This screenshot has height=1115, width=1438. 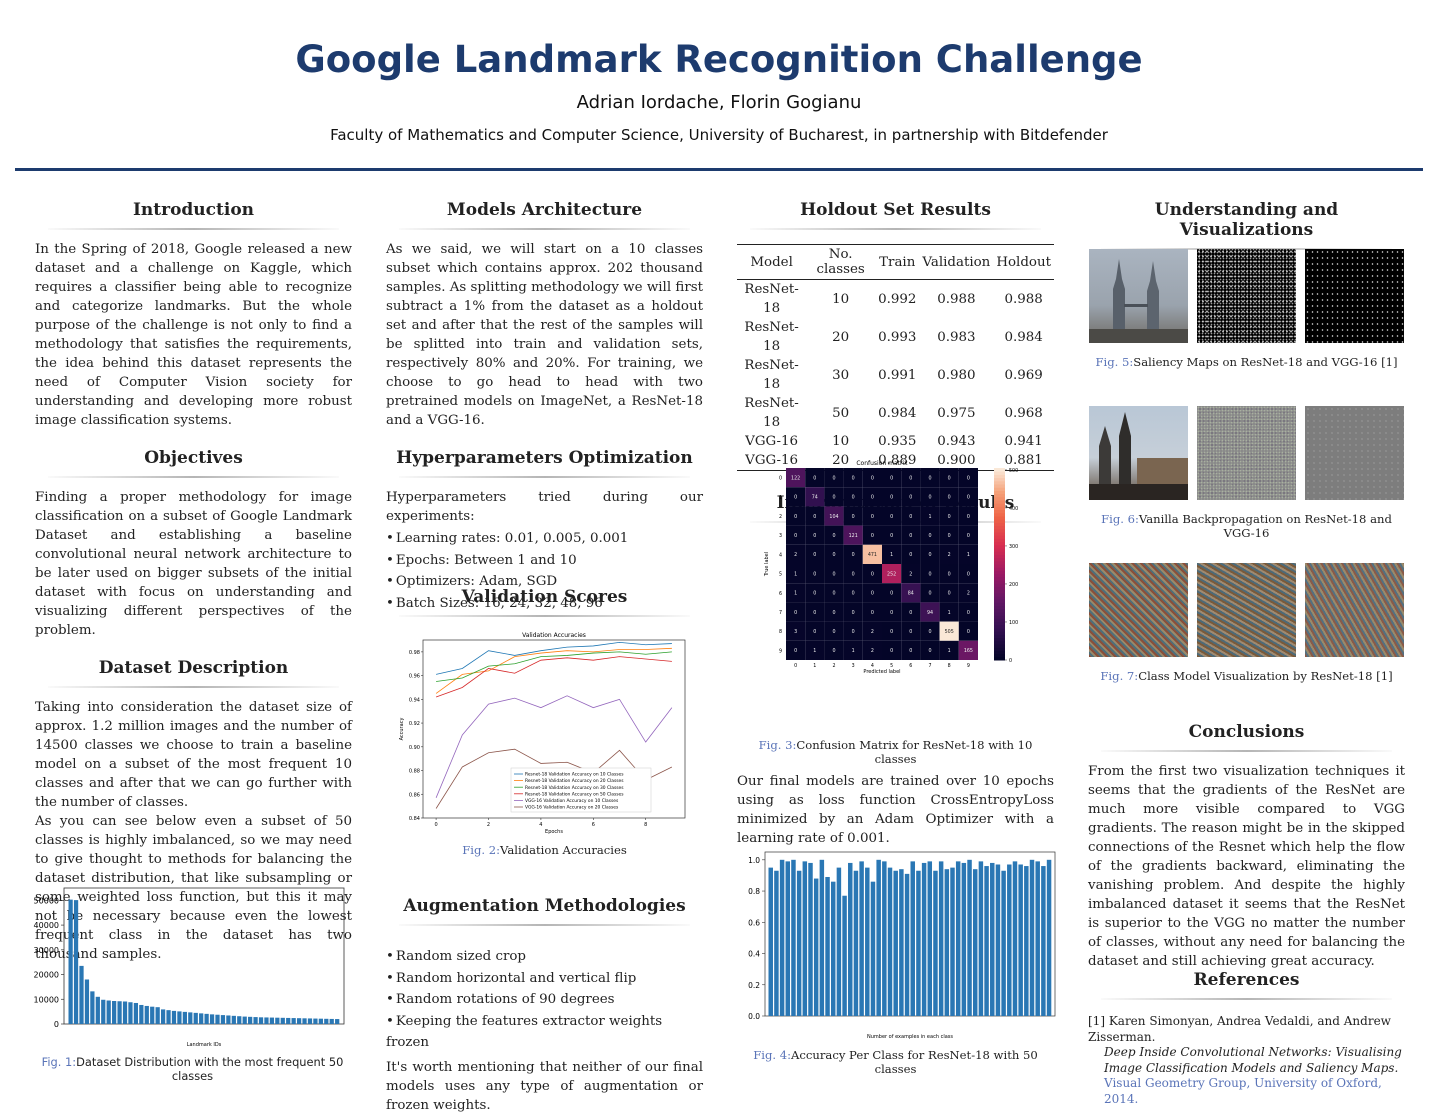 What do you see at coordinates (1023, 299) in the screenshot?
I see `table-cell: 0.988` at bounding box center [1023, 299].